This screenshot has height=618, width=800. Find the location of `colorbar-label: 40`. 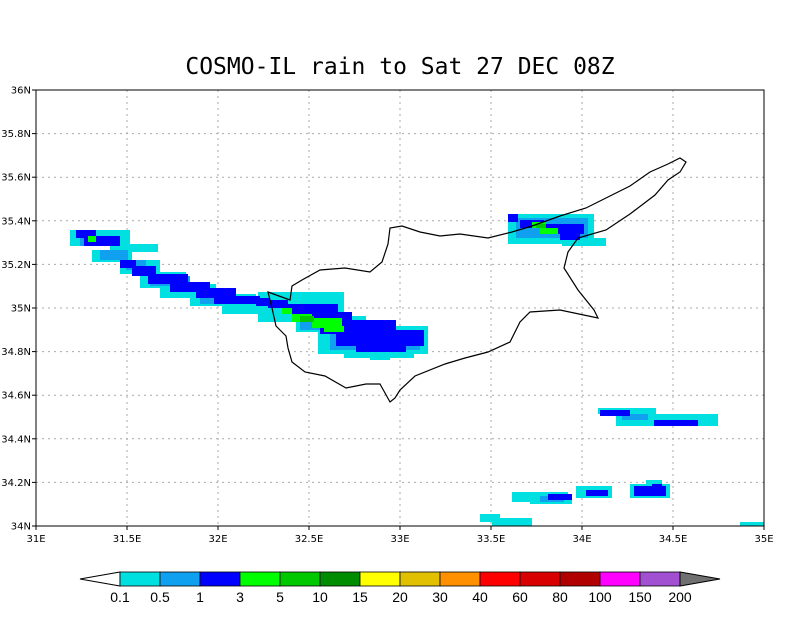

colorbar-label: 40 is located at coordinates (480, 597).